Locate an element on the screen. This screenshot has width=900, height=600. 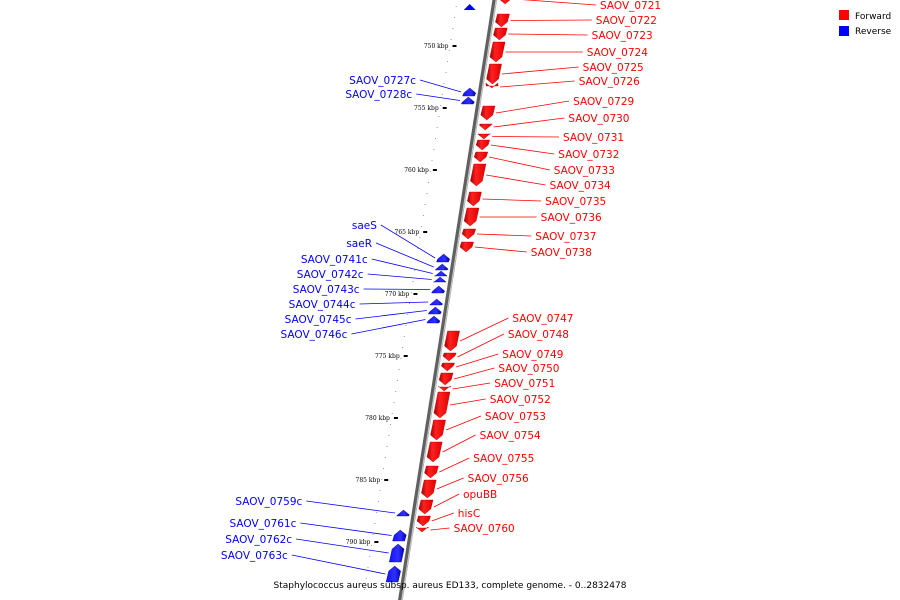
reverse-gene-label: SAOV_0761c is located at coordinates (263, 524).